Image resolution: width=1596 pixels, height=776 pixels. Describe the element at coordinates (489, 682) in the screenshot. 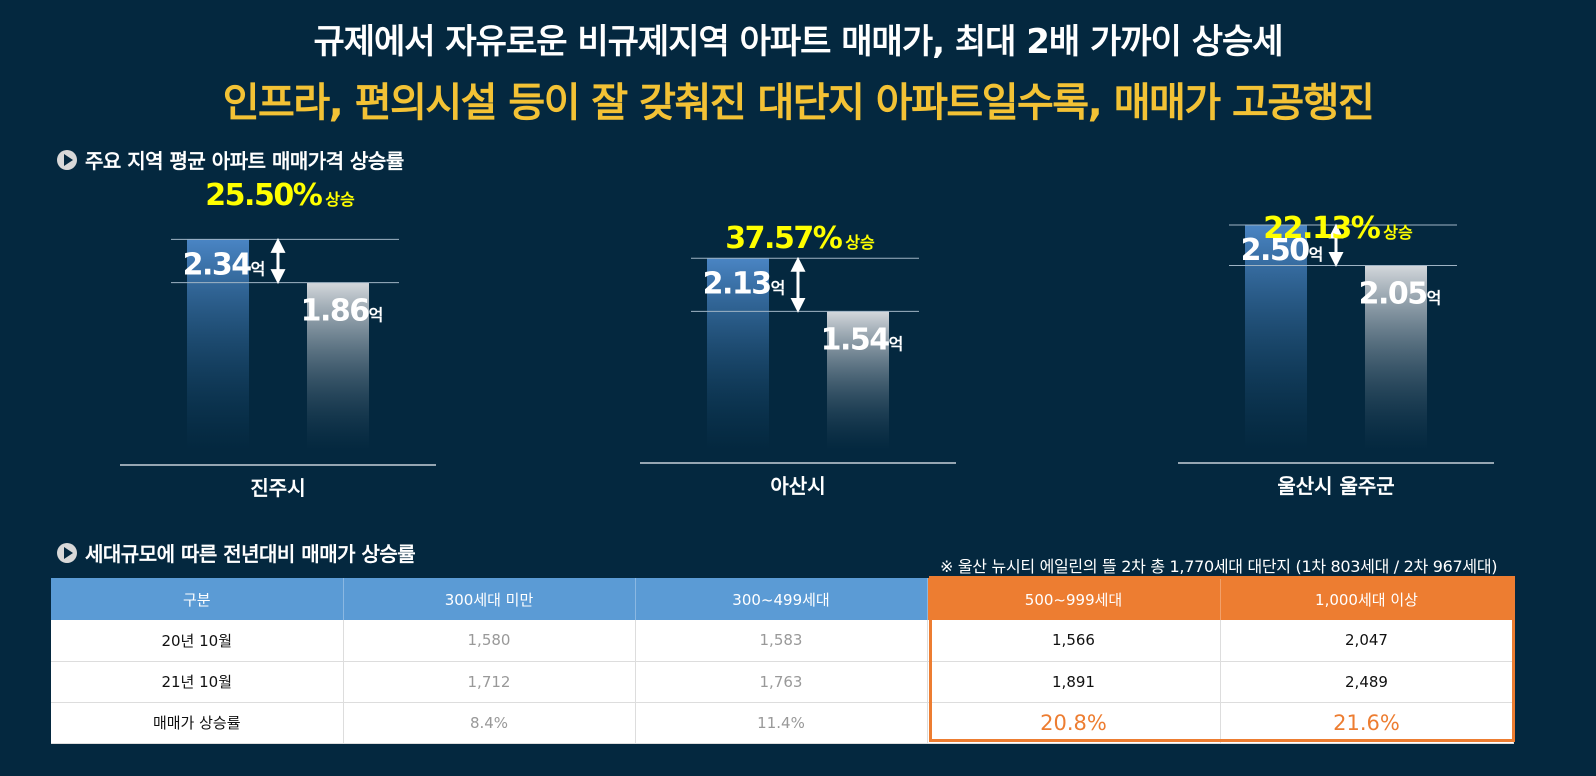

I see `table-cell: 1,712` at that location.